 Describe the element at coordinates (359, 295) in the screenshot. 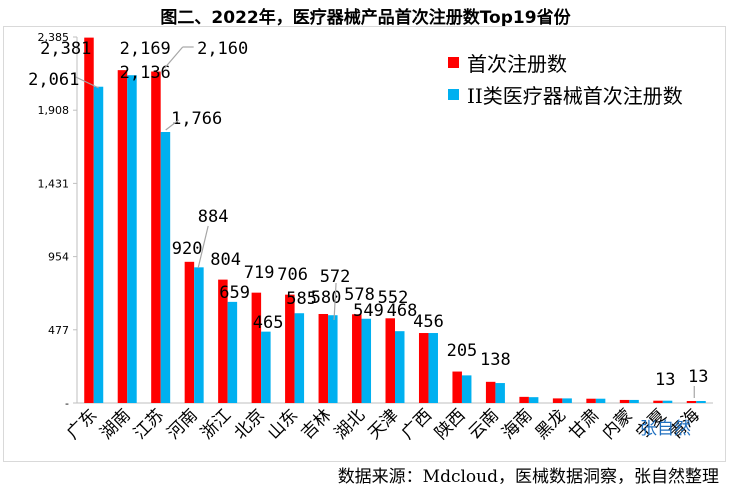

I see `data-label-first-reg: 578` at that location.